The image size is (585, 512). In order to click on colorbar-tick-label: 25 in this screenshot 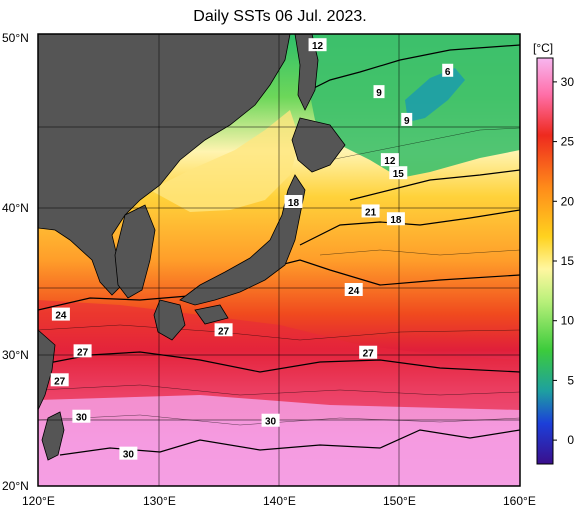, I will do `click(568, 142)`.